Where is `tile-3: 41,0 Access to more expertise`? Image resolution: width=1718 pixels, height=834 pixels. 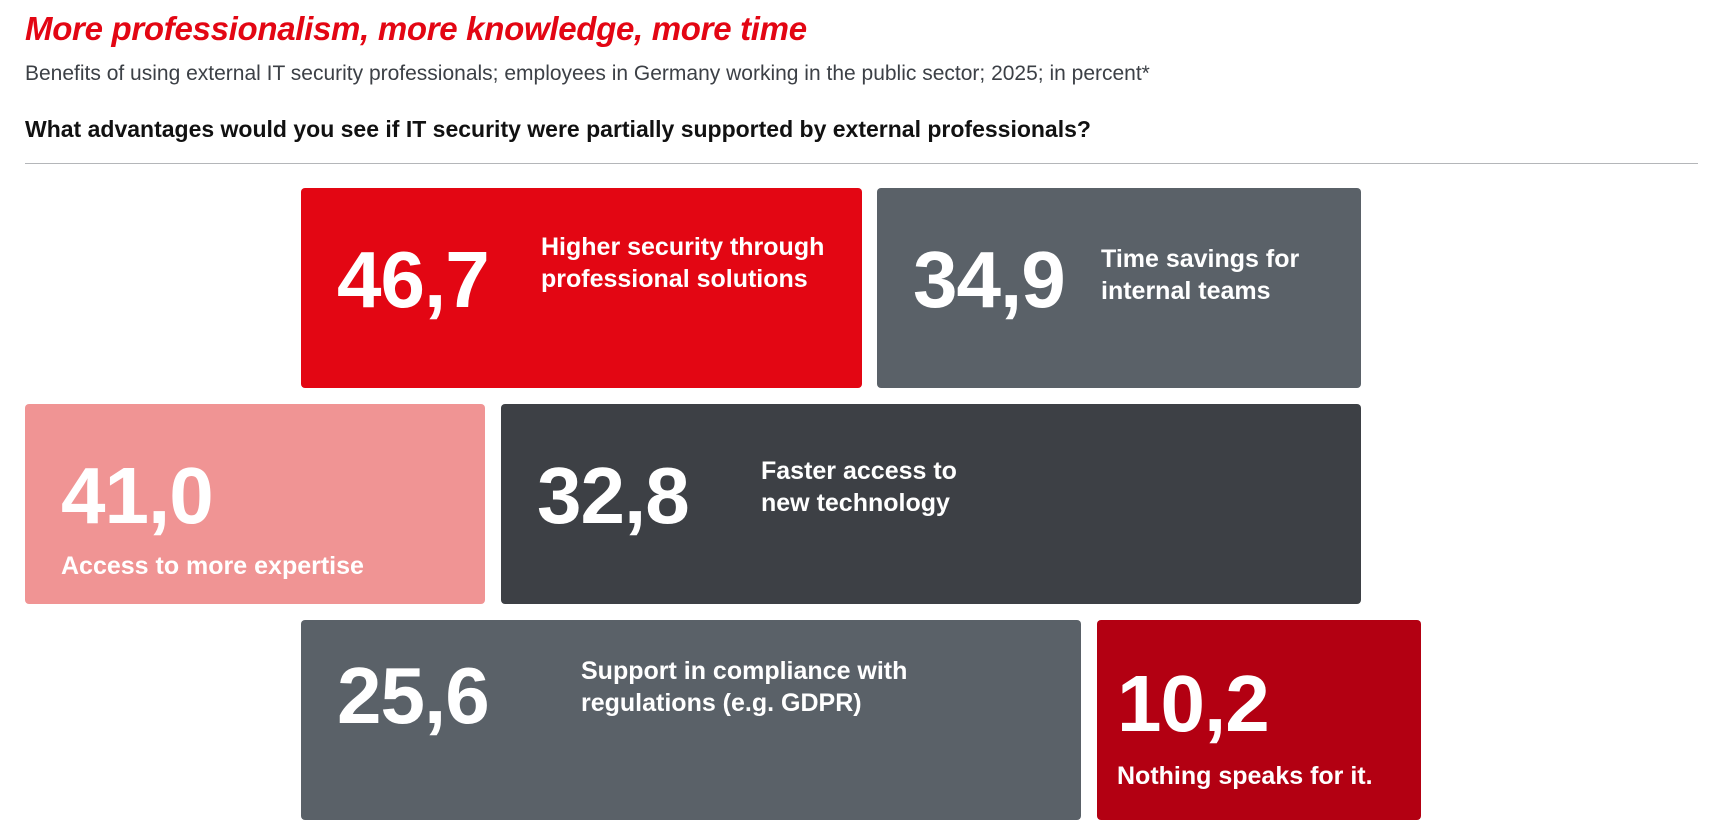
tile-3: 41,0 Access to more expertise is located at coordinates (255, 504).